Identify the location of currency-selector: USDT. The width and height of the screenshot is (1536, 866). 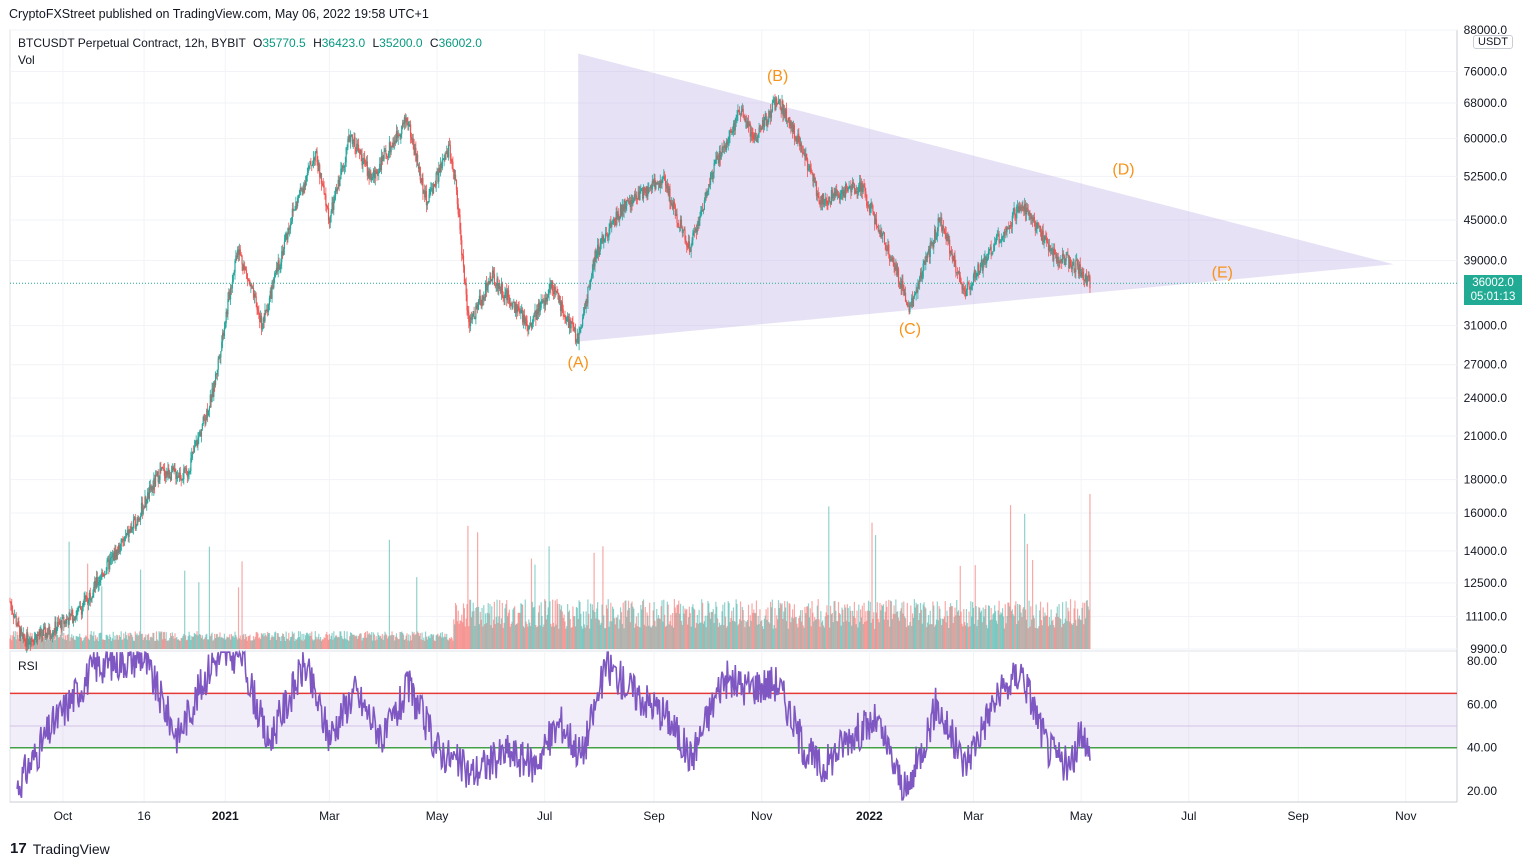
(1493, 42).